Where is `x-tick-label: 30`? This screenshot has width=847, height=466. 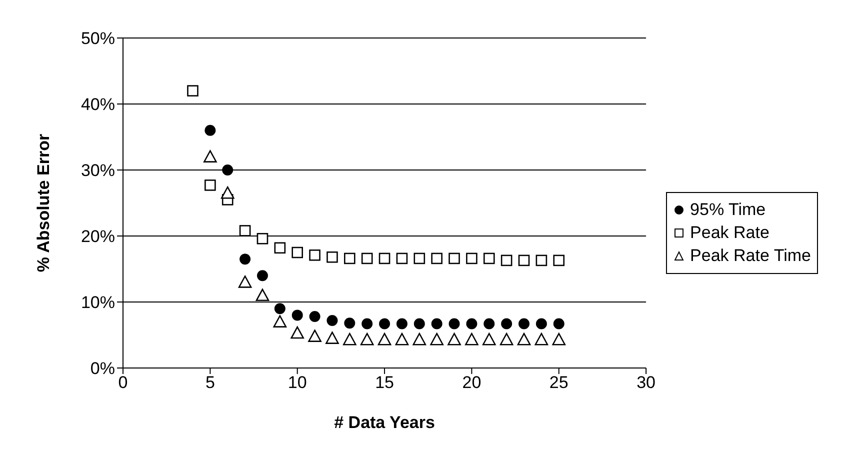
x-tick-label: 30 is located at coordinates (646, 382).